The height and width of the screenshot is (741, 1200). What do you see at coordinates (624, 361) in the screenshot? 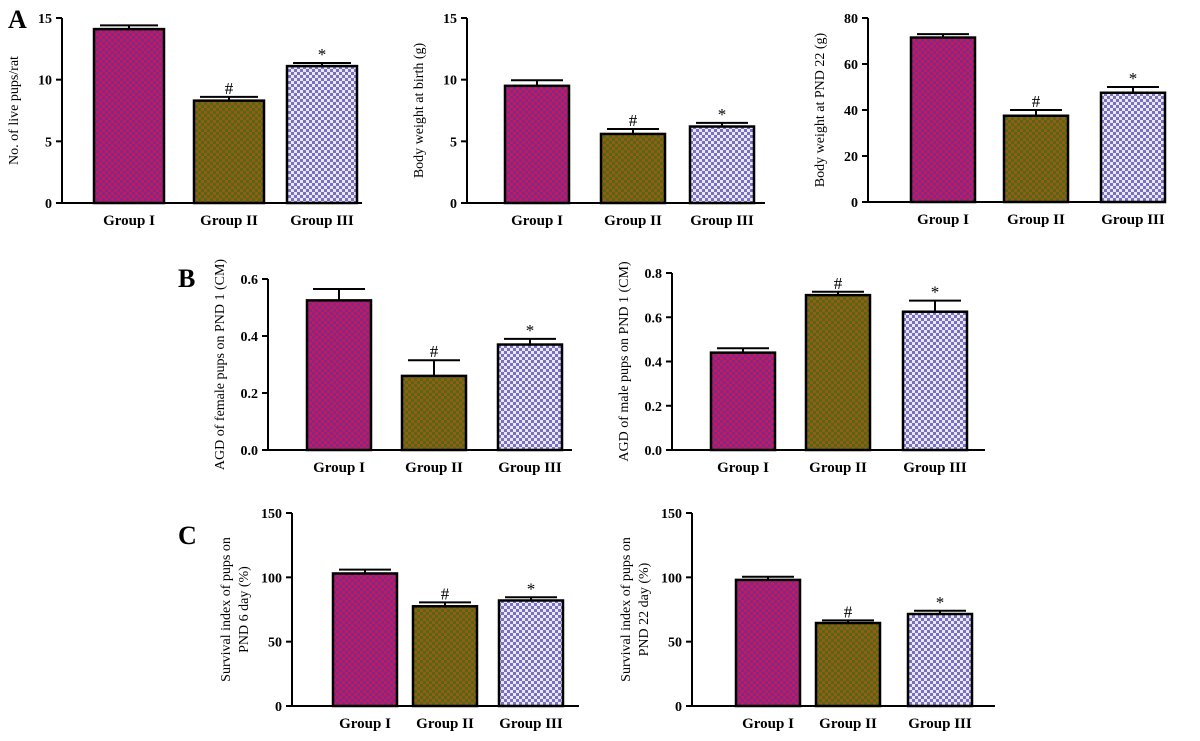
I see `agd-male-ylabel: AGD of male pups on PND 1 (CM)` at bounding box center [624, 361].